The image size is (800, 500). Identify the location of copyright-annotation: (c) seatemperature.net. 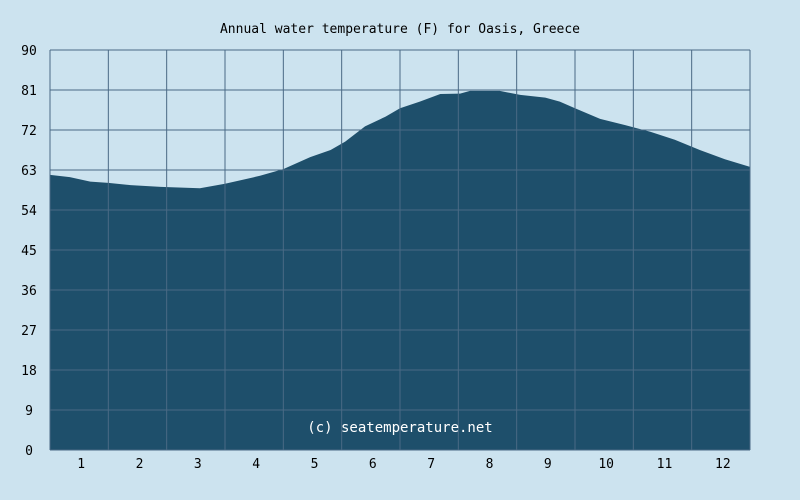
(399, 428).